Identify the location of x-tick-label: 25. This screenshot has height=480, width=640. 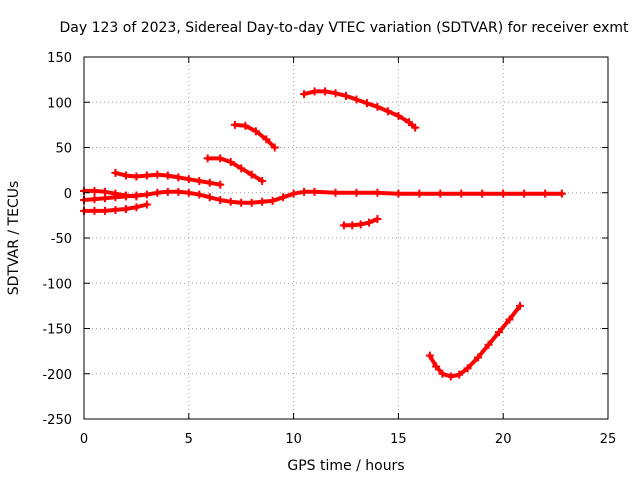
(608, 439).